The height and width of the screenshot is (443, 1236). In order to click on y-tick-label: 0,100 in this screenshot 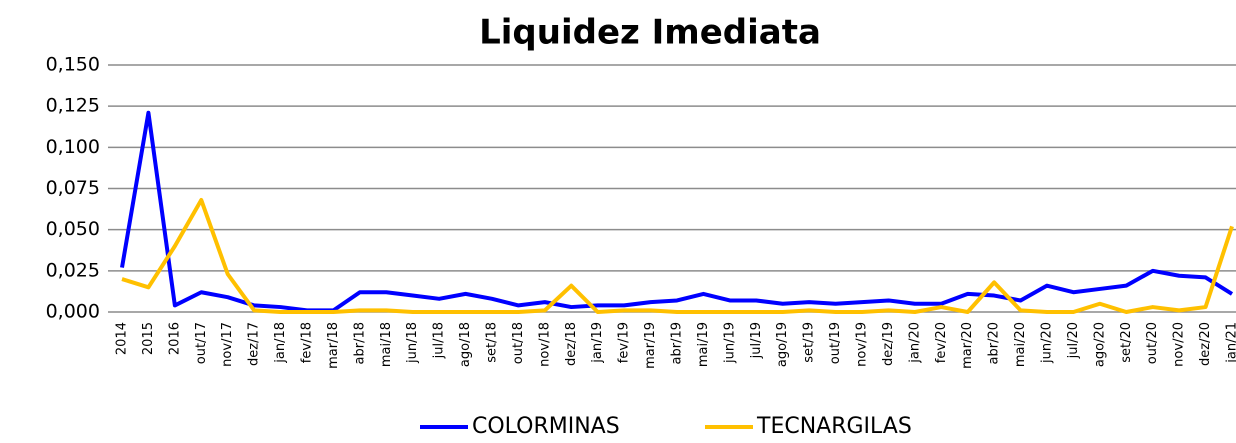, I will do `click(73, 147)`.